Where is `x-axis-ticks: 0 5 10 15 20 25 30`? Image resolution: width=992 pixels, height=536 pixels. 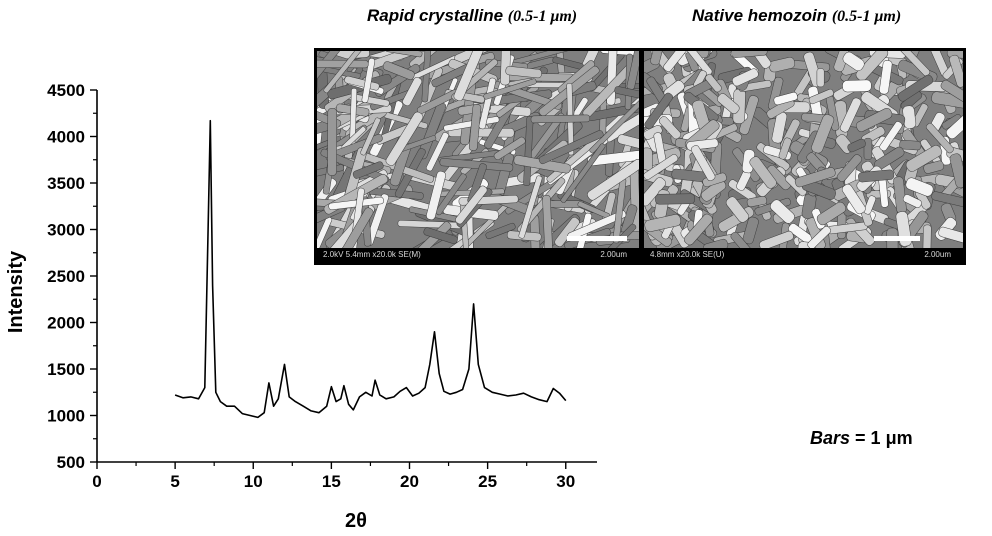
x-axis-ticks: 0 5 10 15 20 25 30 is located at coordinates (333, 476).